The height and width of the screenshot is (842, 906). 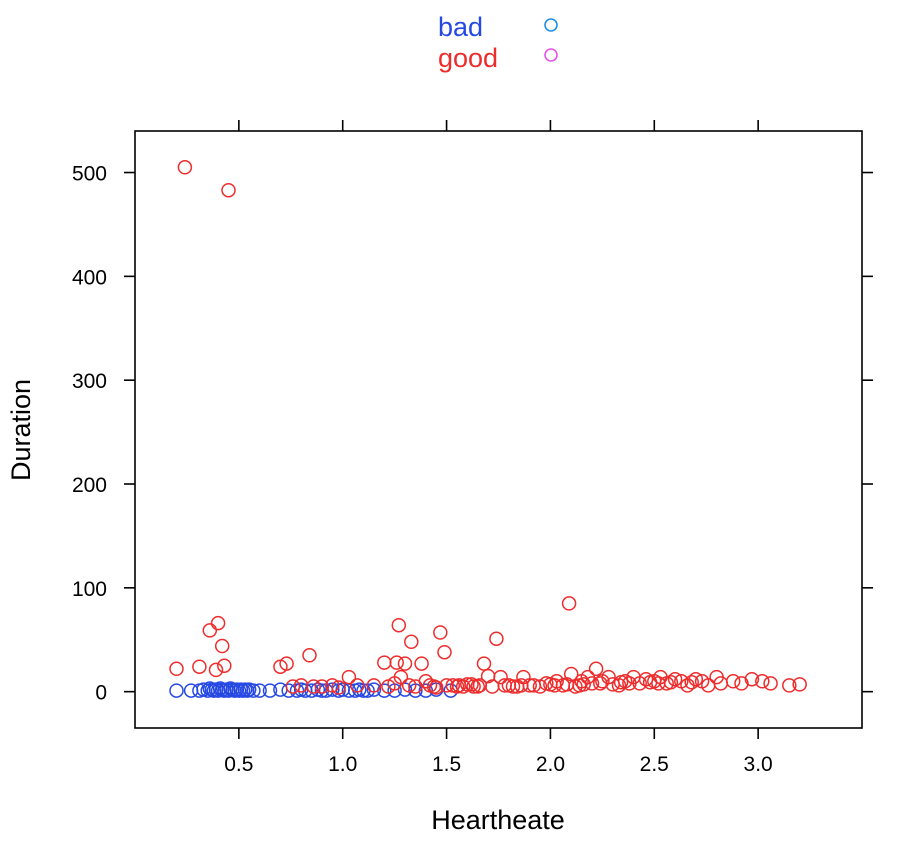 What do you see at coordinates (446, 764) in the screenshot?
I see `x-tick-label: 1.5` at bounding box center [446, 764].